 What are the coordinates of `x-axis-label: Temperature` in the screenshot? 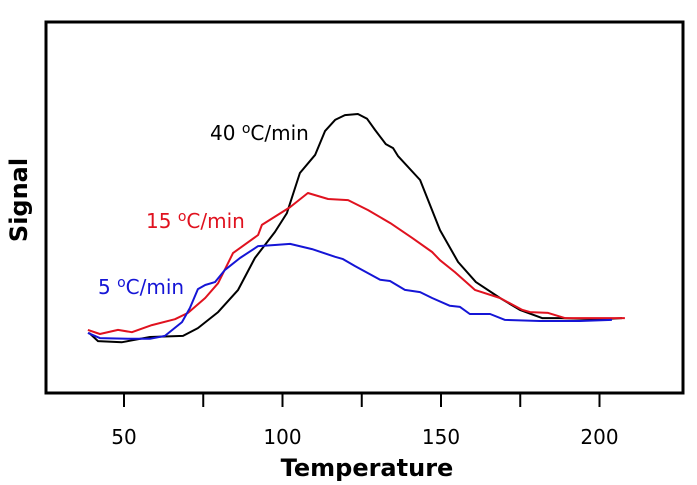 It's located at (367, 467).